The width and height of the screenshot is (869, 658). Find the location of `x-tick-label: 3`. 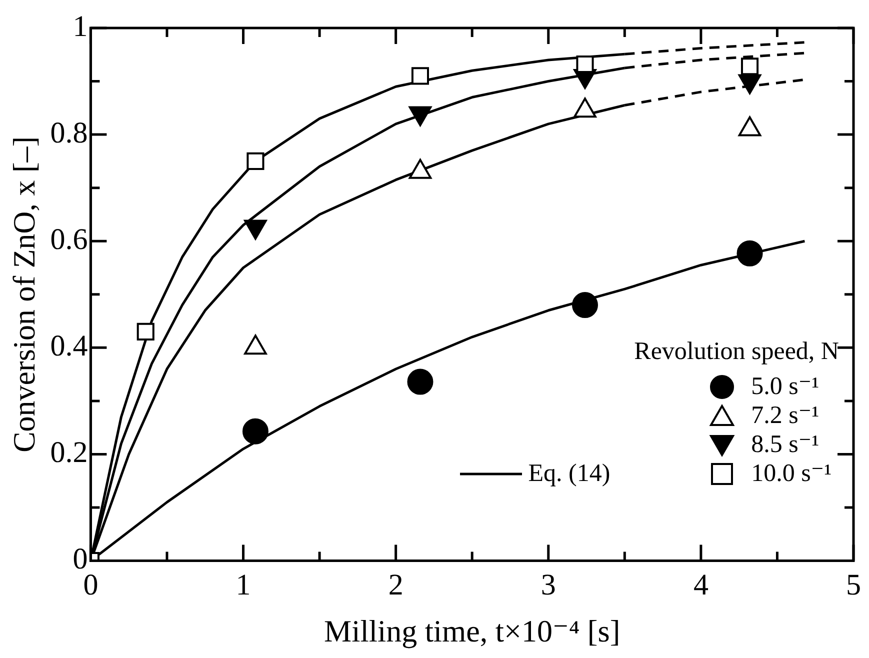

x-tick-label: 3 is located at coordinates (548, 585).